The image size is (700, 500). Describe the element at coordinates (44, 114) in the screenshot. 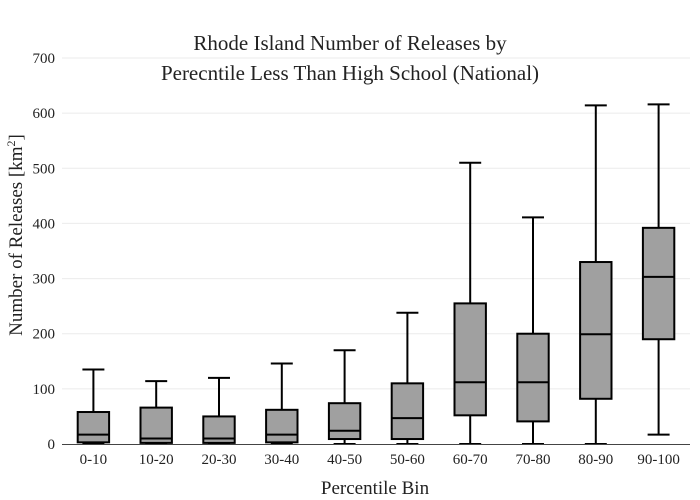

I see `y-tick-label-600: 600` at that location.